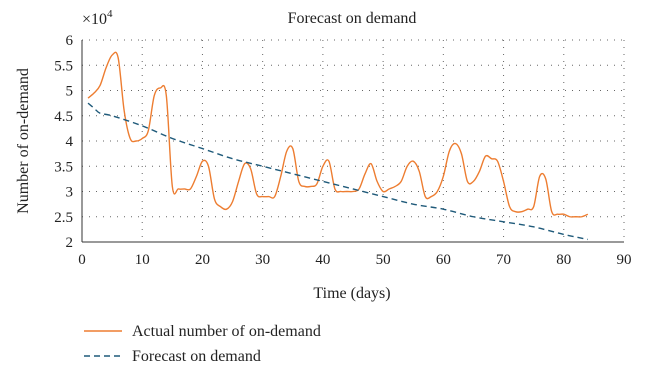 Image resolution: width=646 pixels, height=377 pixels. I want to click on y-tick-label: 3, so click(70, 193).